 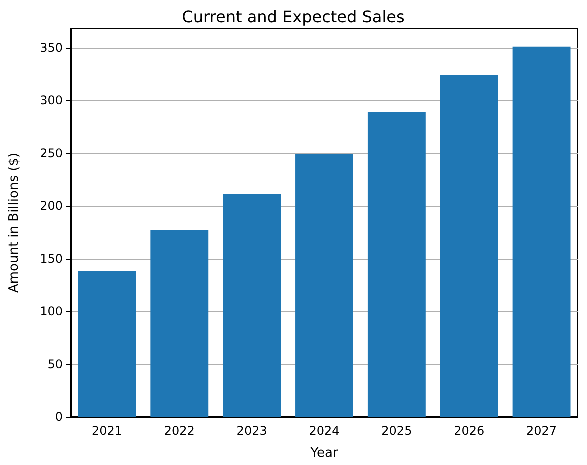 I want to click on x-tick-label: 2024, so click(x=324, y=431).